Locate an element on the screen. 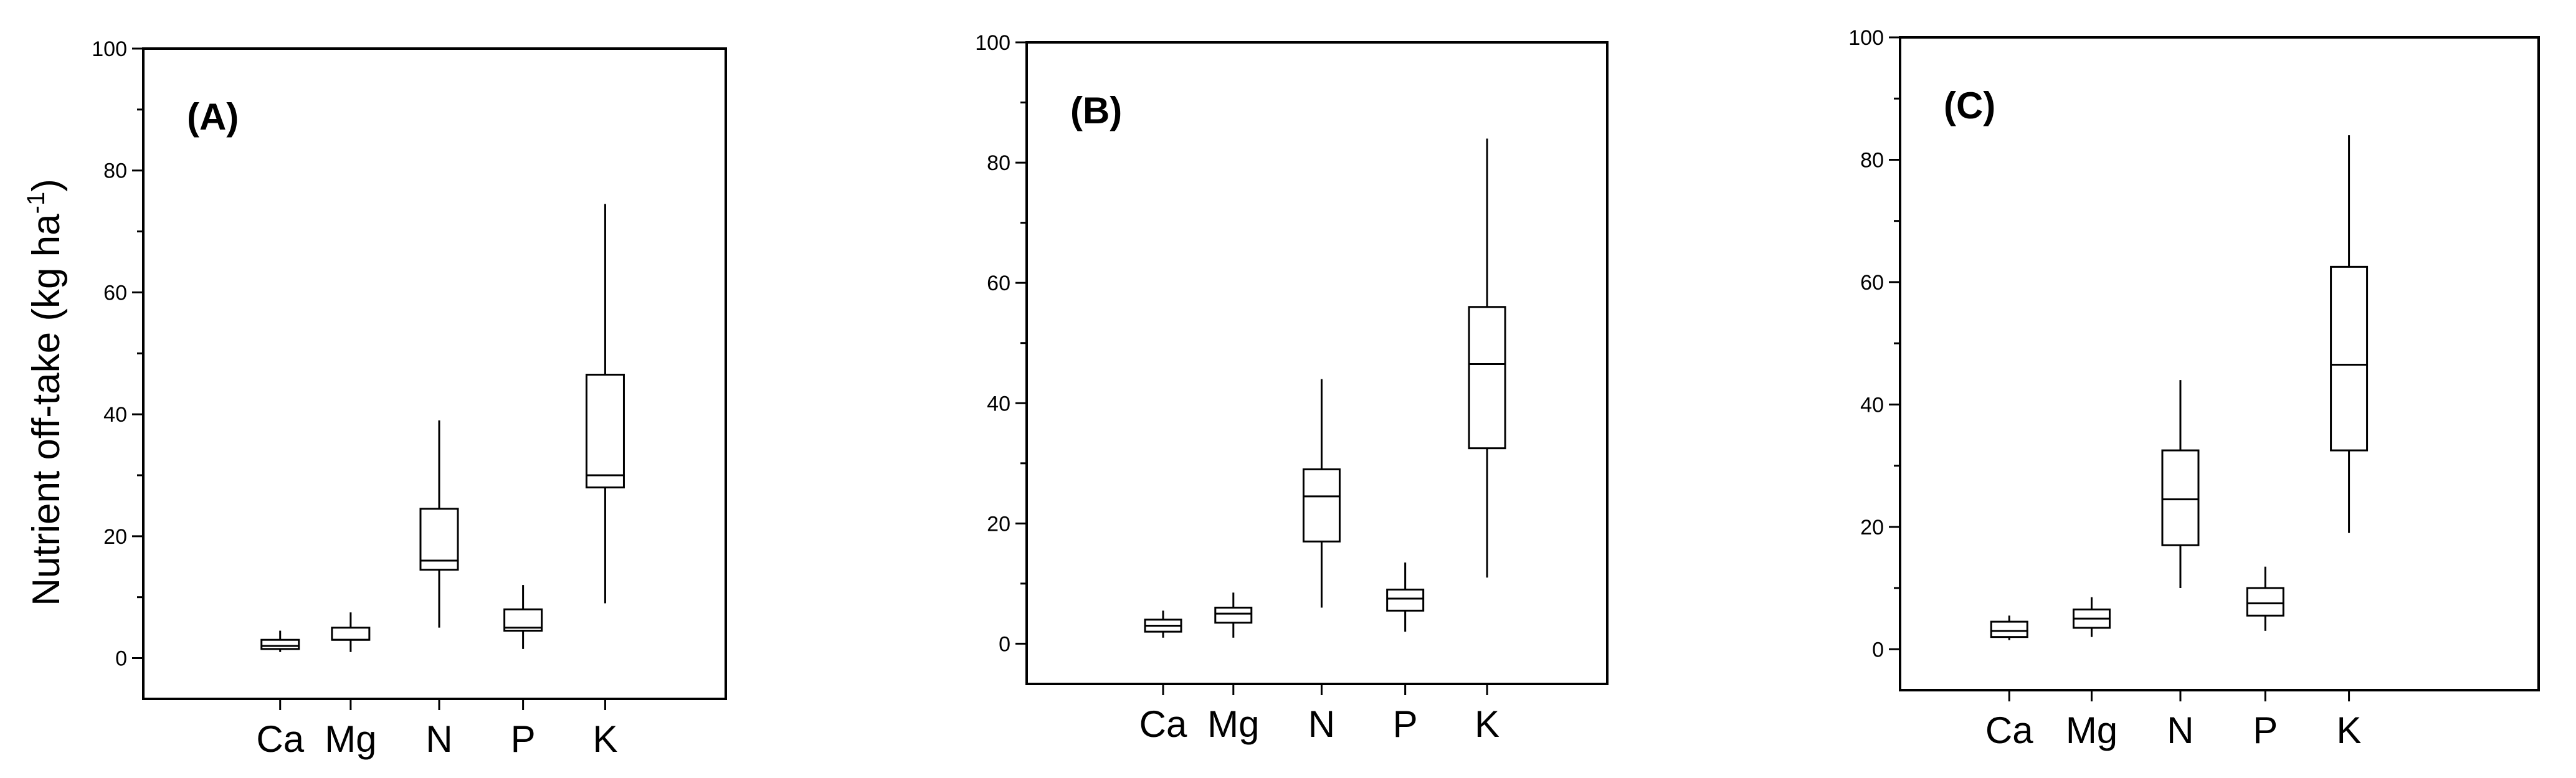 The width and height of the screenshot is (2576, 778). panel-label: (A) is located at coordinates (213, 117).